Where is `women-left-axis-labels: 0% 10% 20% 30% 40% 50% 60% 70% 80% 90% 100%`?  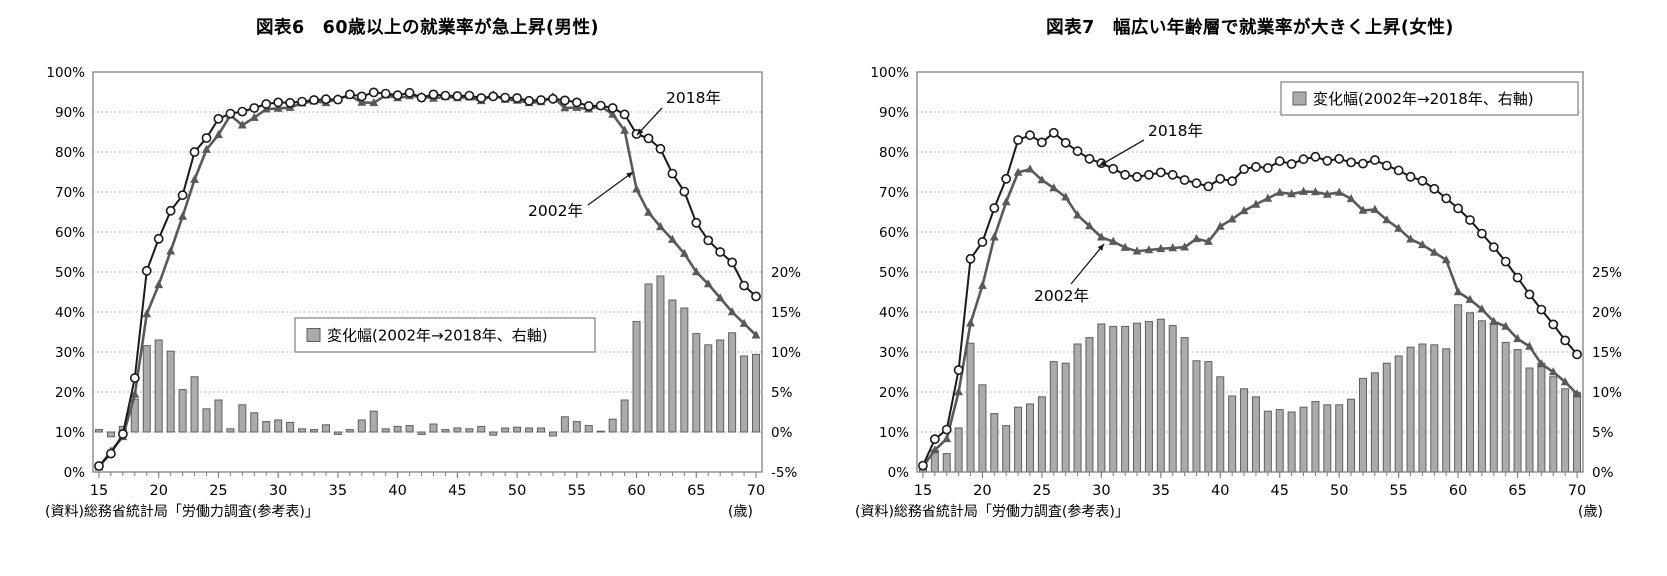
women-left-axis-labels: 0% 10% 20% 30% 40% 50% 60% 70% 80% 90% 100% is located at coordinates (889, 273).